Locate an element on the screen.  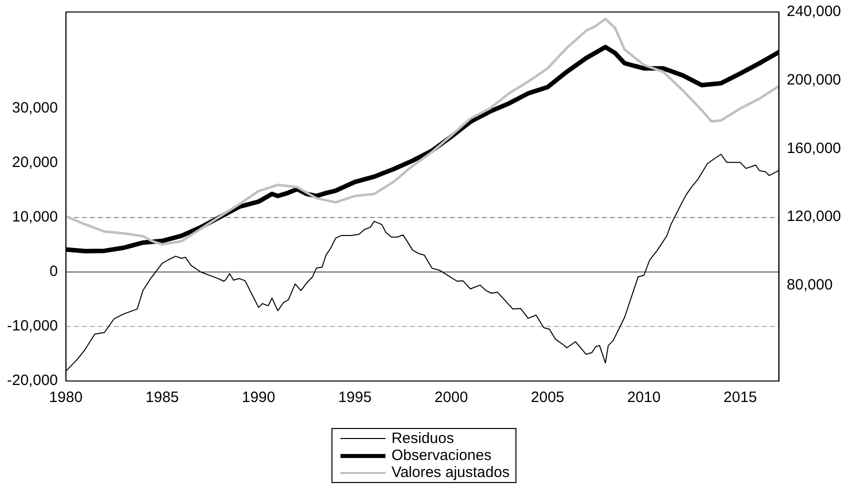
x-tick-label: 2000 is located at coordinates (451, 397).